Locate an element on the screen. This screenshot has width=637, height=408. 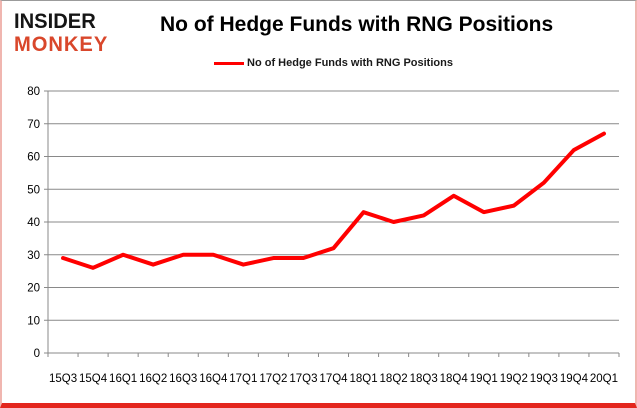
svg-text: 60 is located at coordinates (33, 158).